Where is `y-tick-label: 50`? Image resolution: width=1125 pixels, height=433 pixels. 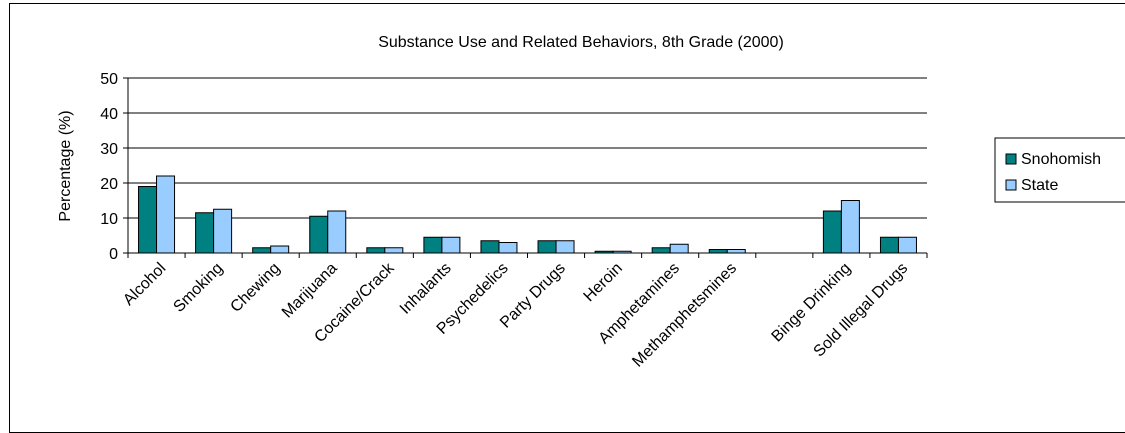 y-tick-label: 50 is located at coordinates (109, 79).